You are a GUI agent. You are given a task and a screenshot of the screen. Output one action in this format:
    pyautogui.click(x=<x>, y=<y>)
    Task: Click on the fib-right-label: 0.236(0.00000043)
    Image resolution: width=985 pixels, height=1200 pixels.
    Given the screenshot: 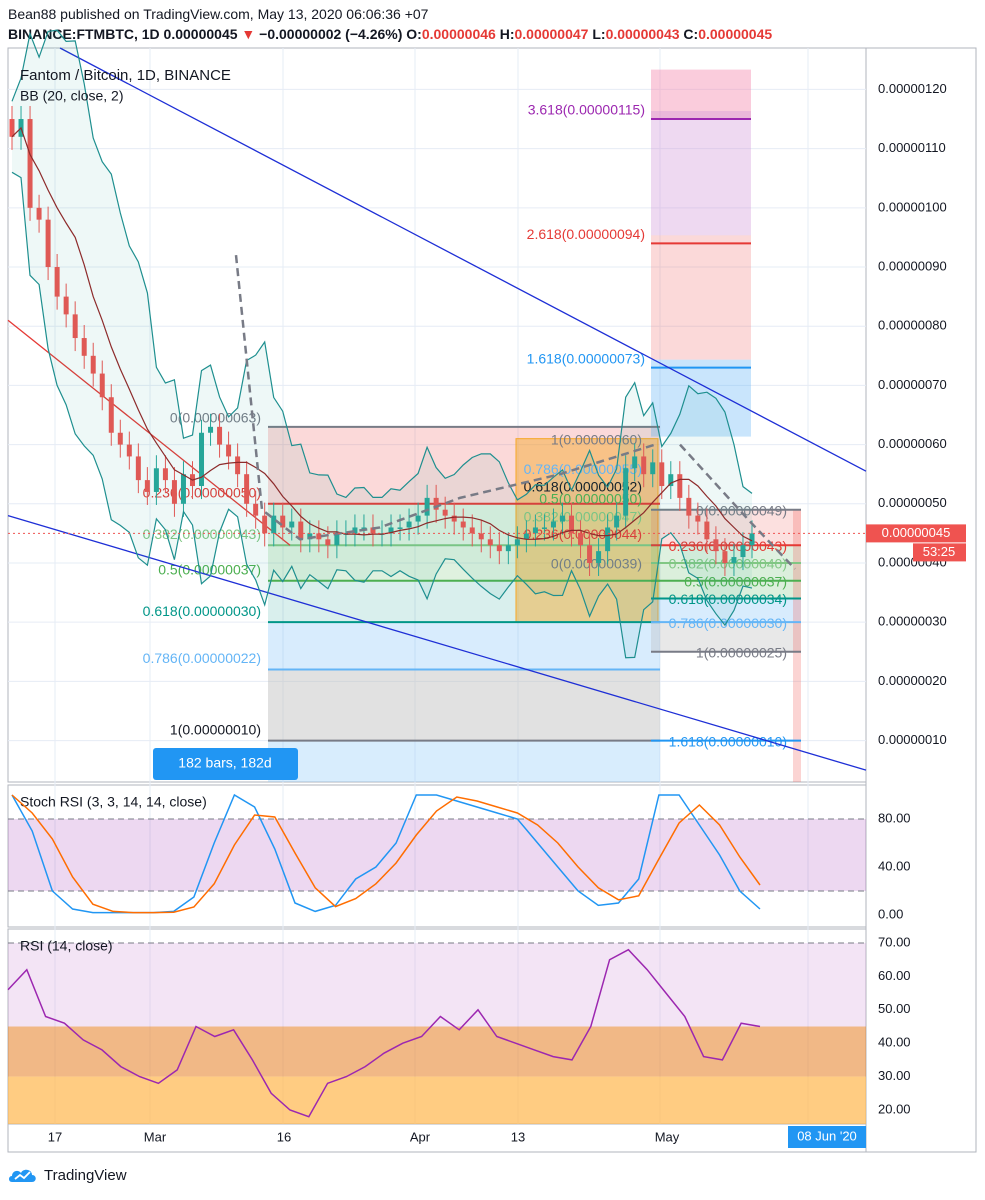 What is the action you would take?
    pyautogui.click(x=728, y=546)
    